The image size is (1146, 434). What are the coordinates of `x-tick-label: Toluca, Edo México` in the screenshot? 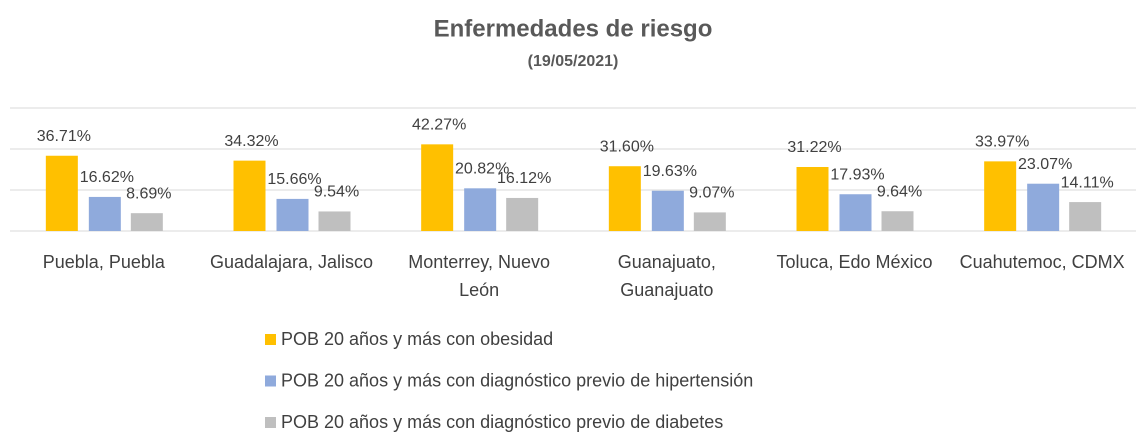 It's located at (854, 262).